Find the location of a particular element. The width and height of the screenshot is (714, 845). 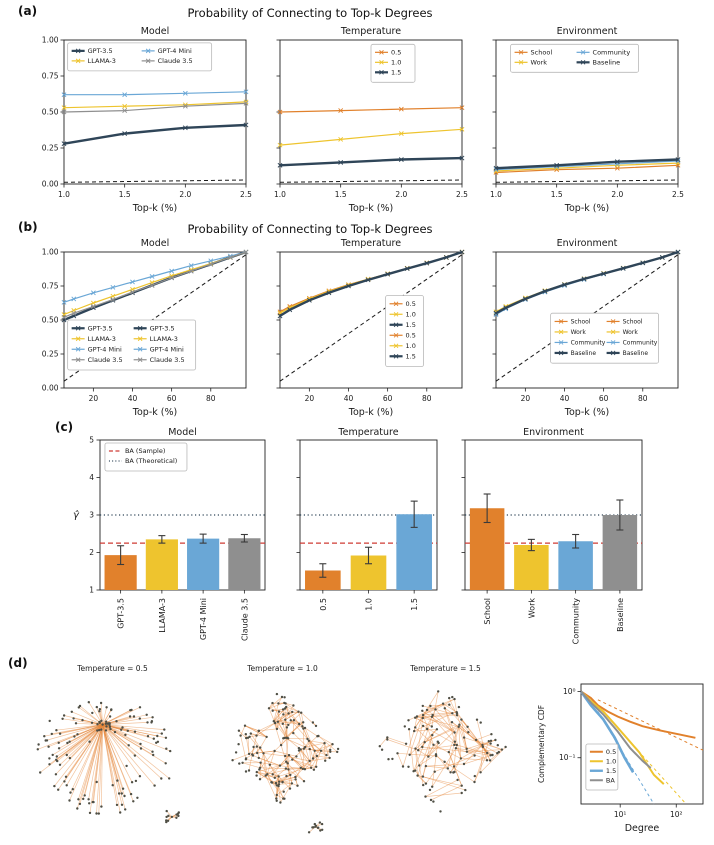

svg-text: Temperature is located at coordinates (370, 31).